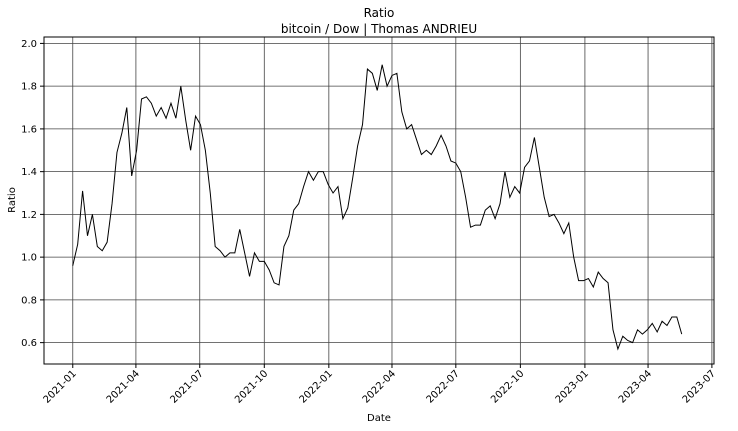 The width and height of the screenshot is (738, 431). What do you see at coordinates (29, 44) in the screenshot?
I see `y-tick-label: 2.0` at bounding box center [29, 44].